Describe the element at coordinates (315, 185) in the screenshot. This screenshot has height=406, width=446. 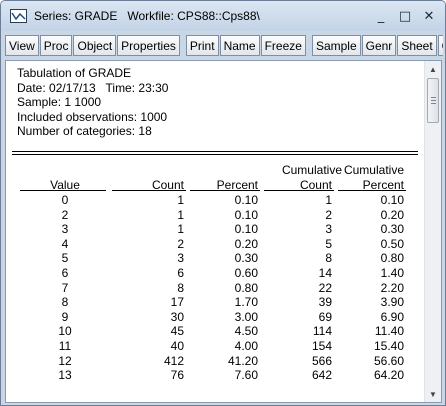
I see `cumulative-count-header: Count` at that location.